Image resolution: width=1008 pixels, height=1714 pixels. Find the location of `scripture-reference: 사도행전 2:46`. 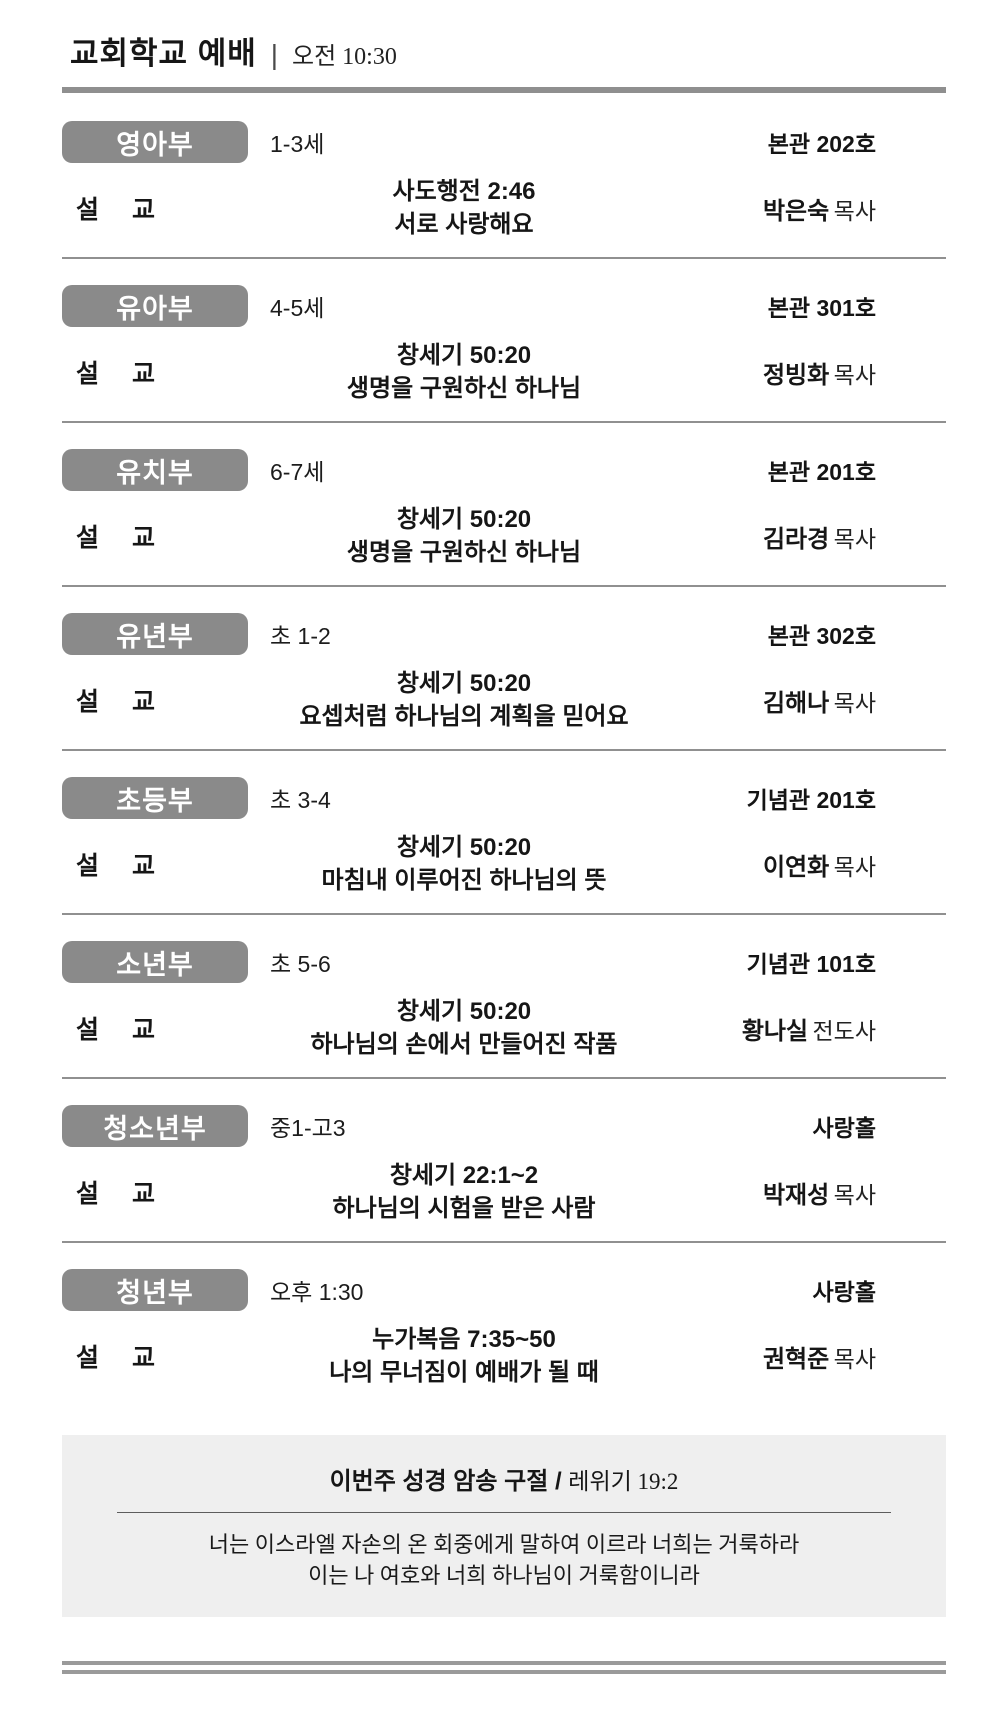

scripture-reference: 사도행전 2:46 is located at coordinates (464, 191).